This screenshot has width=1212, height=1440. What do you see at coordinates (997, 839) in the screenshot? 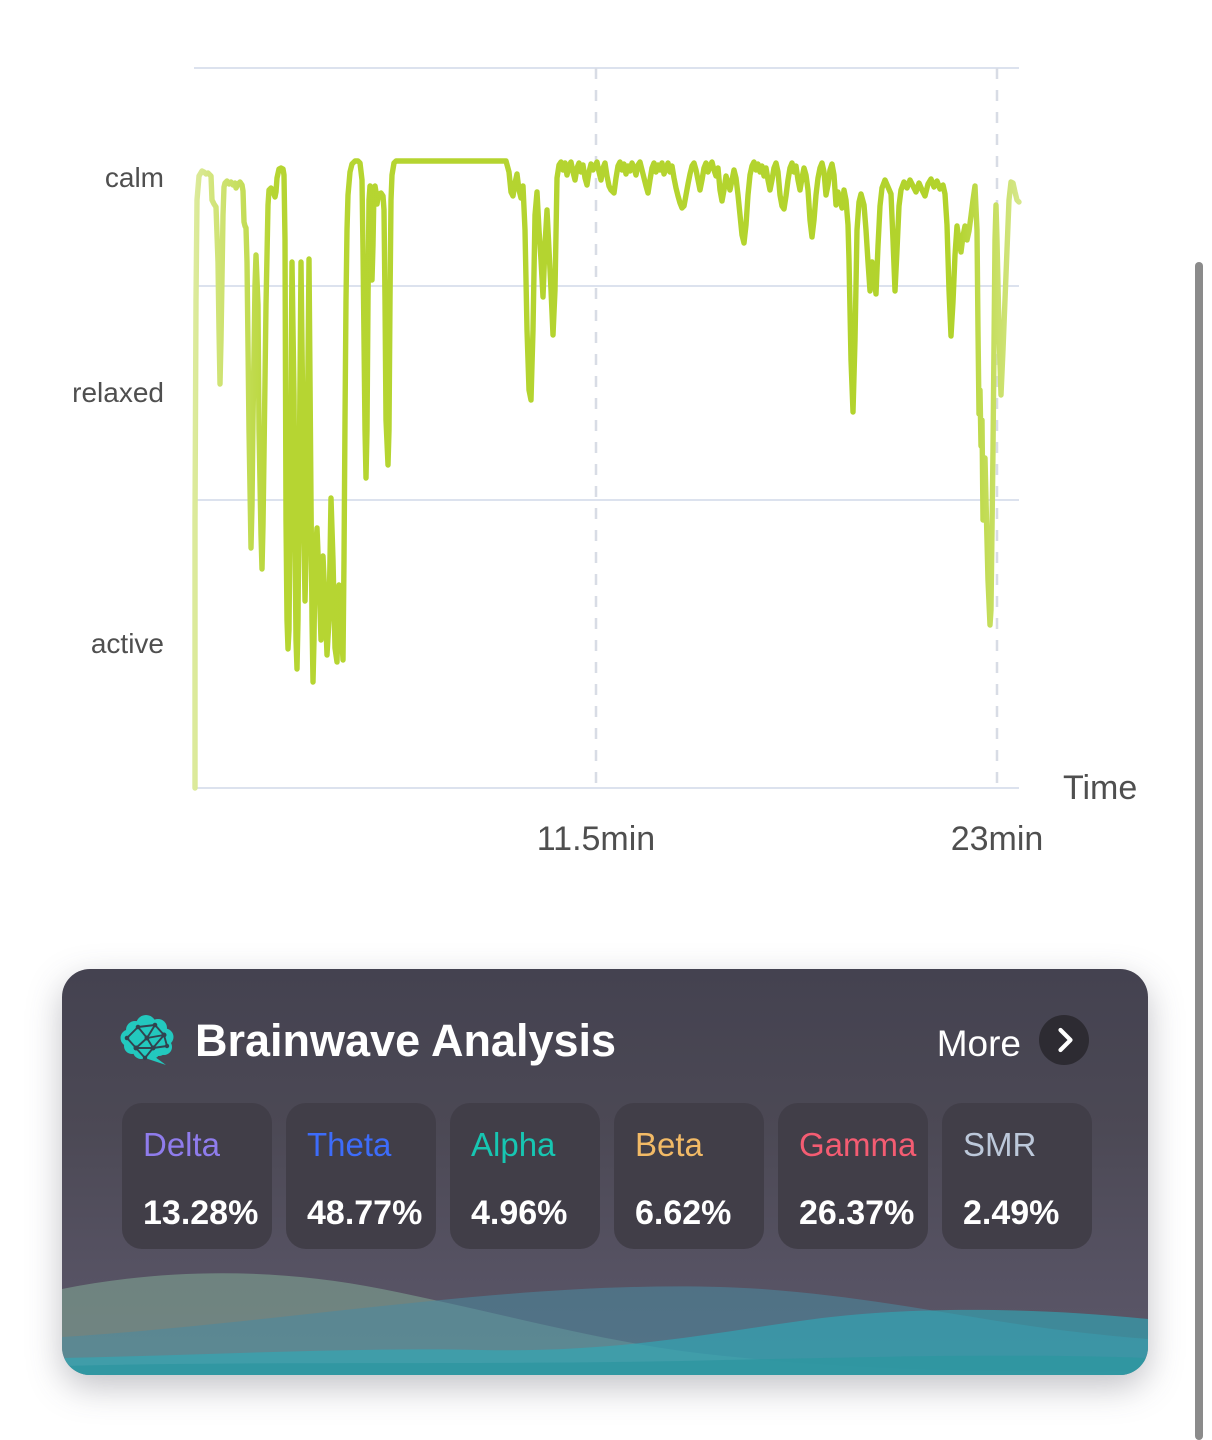
I see `svg-text: 23min` at bounding box center [997, 839].